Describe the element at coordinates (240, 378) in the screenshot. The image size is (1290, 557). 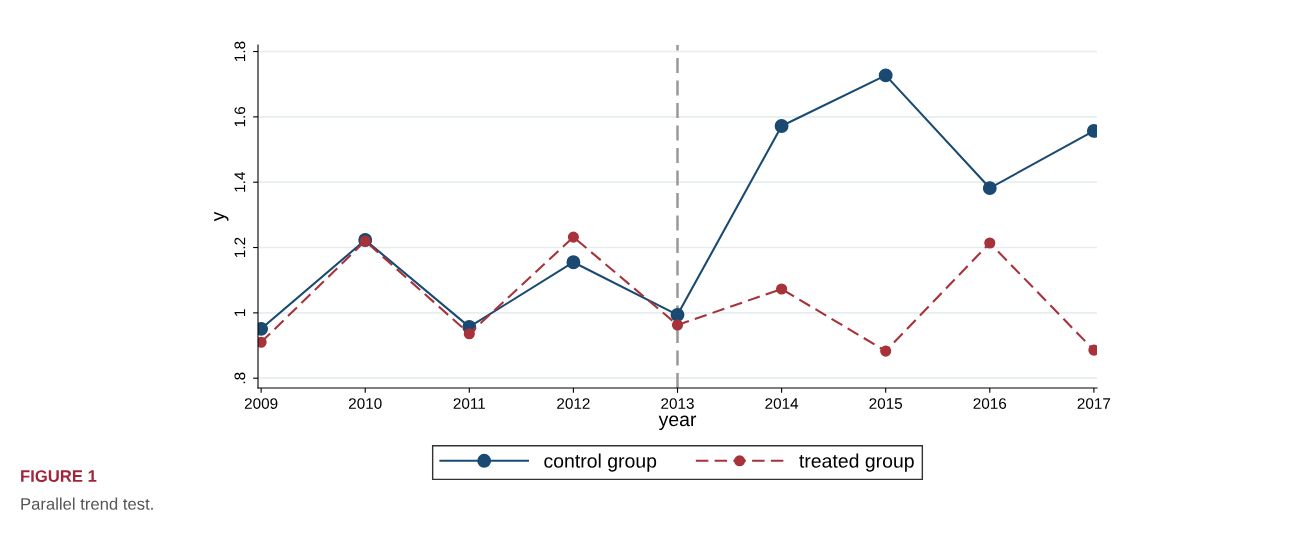
I see `y-tick-label: .8` at that location.